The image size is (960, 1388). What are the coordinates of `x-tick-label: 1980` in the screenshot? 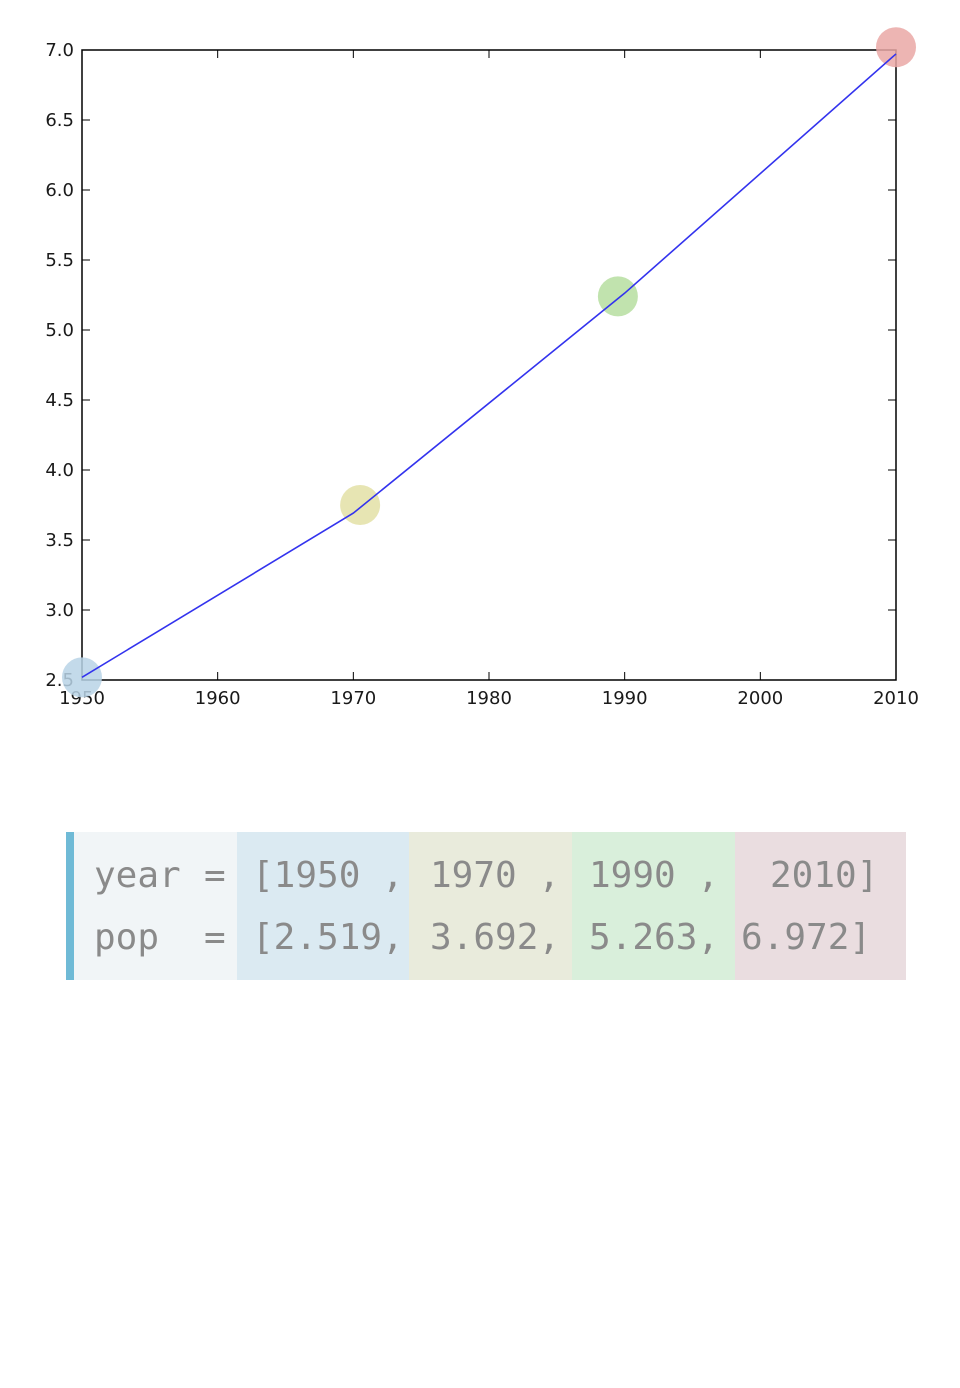 It's located at (489, 698).